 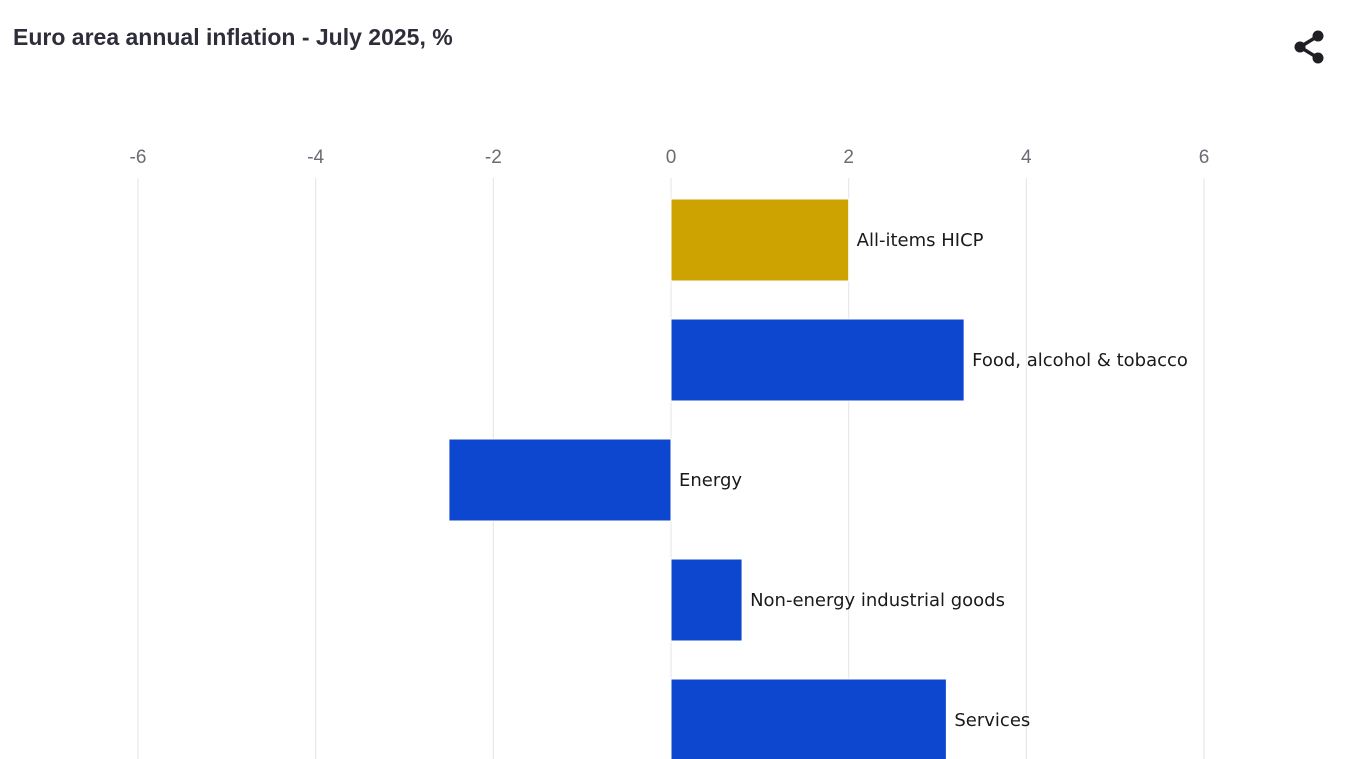 I want to click on x-tick-label: -6, so click(x=138, y=157).